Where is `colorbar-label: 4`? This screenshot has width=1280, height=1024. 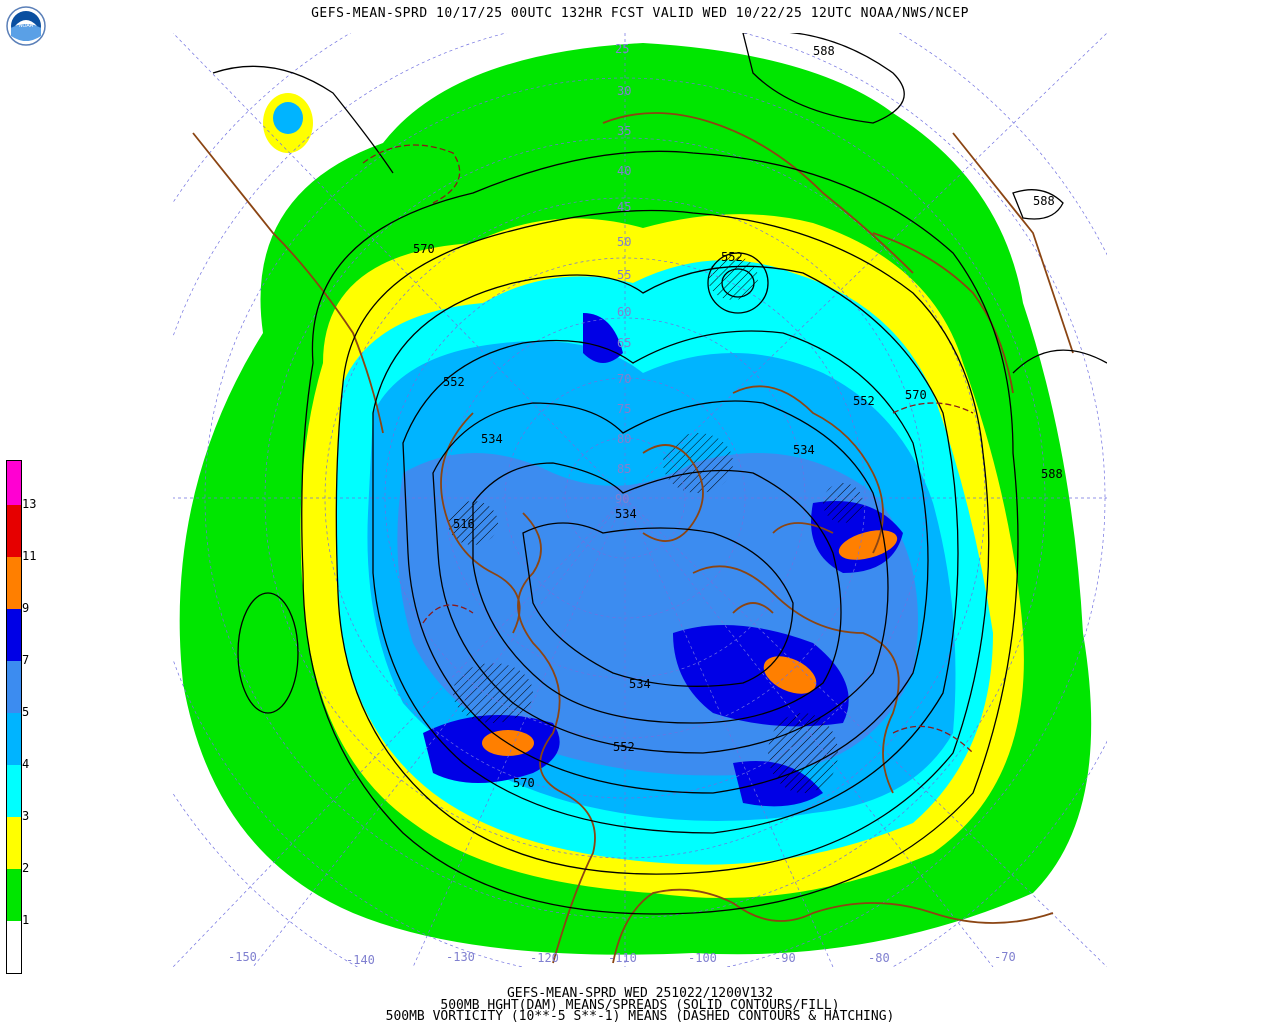 colorbar-label: 4 is located at coordinates (26, 764).